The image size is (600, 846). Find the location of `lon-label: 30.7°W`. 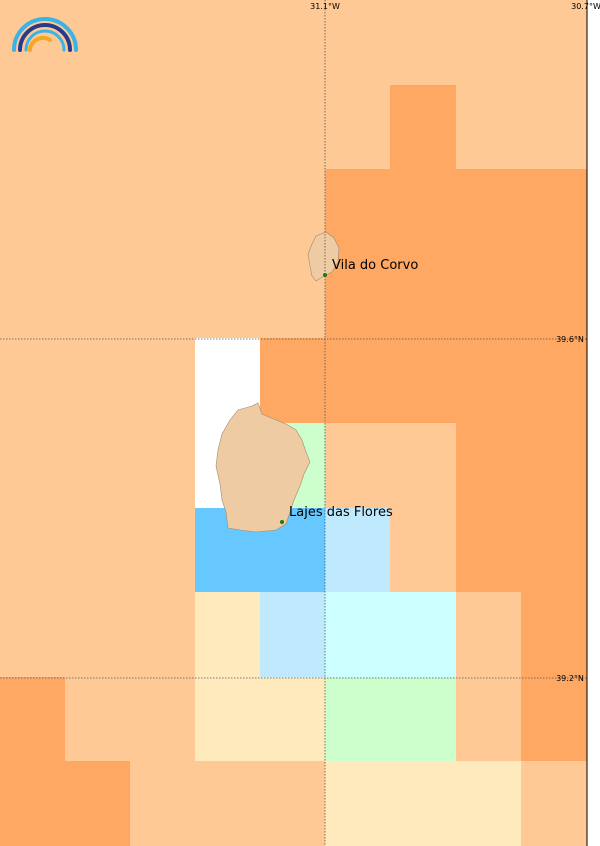

lon-label: 30.7°W is located at coordinates (585, 6).